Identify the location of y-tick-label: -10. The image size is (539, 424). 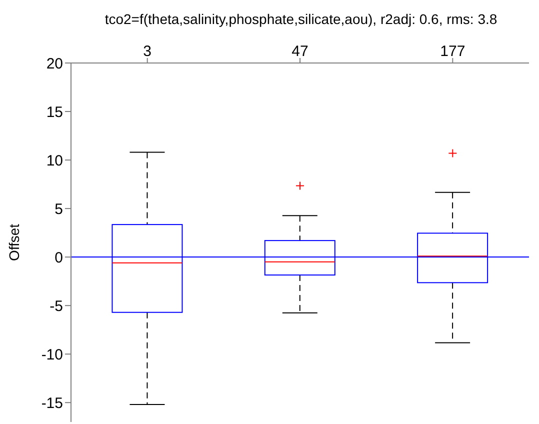
(52, 355).